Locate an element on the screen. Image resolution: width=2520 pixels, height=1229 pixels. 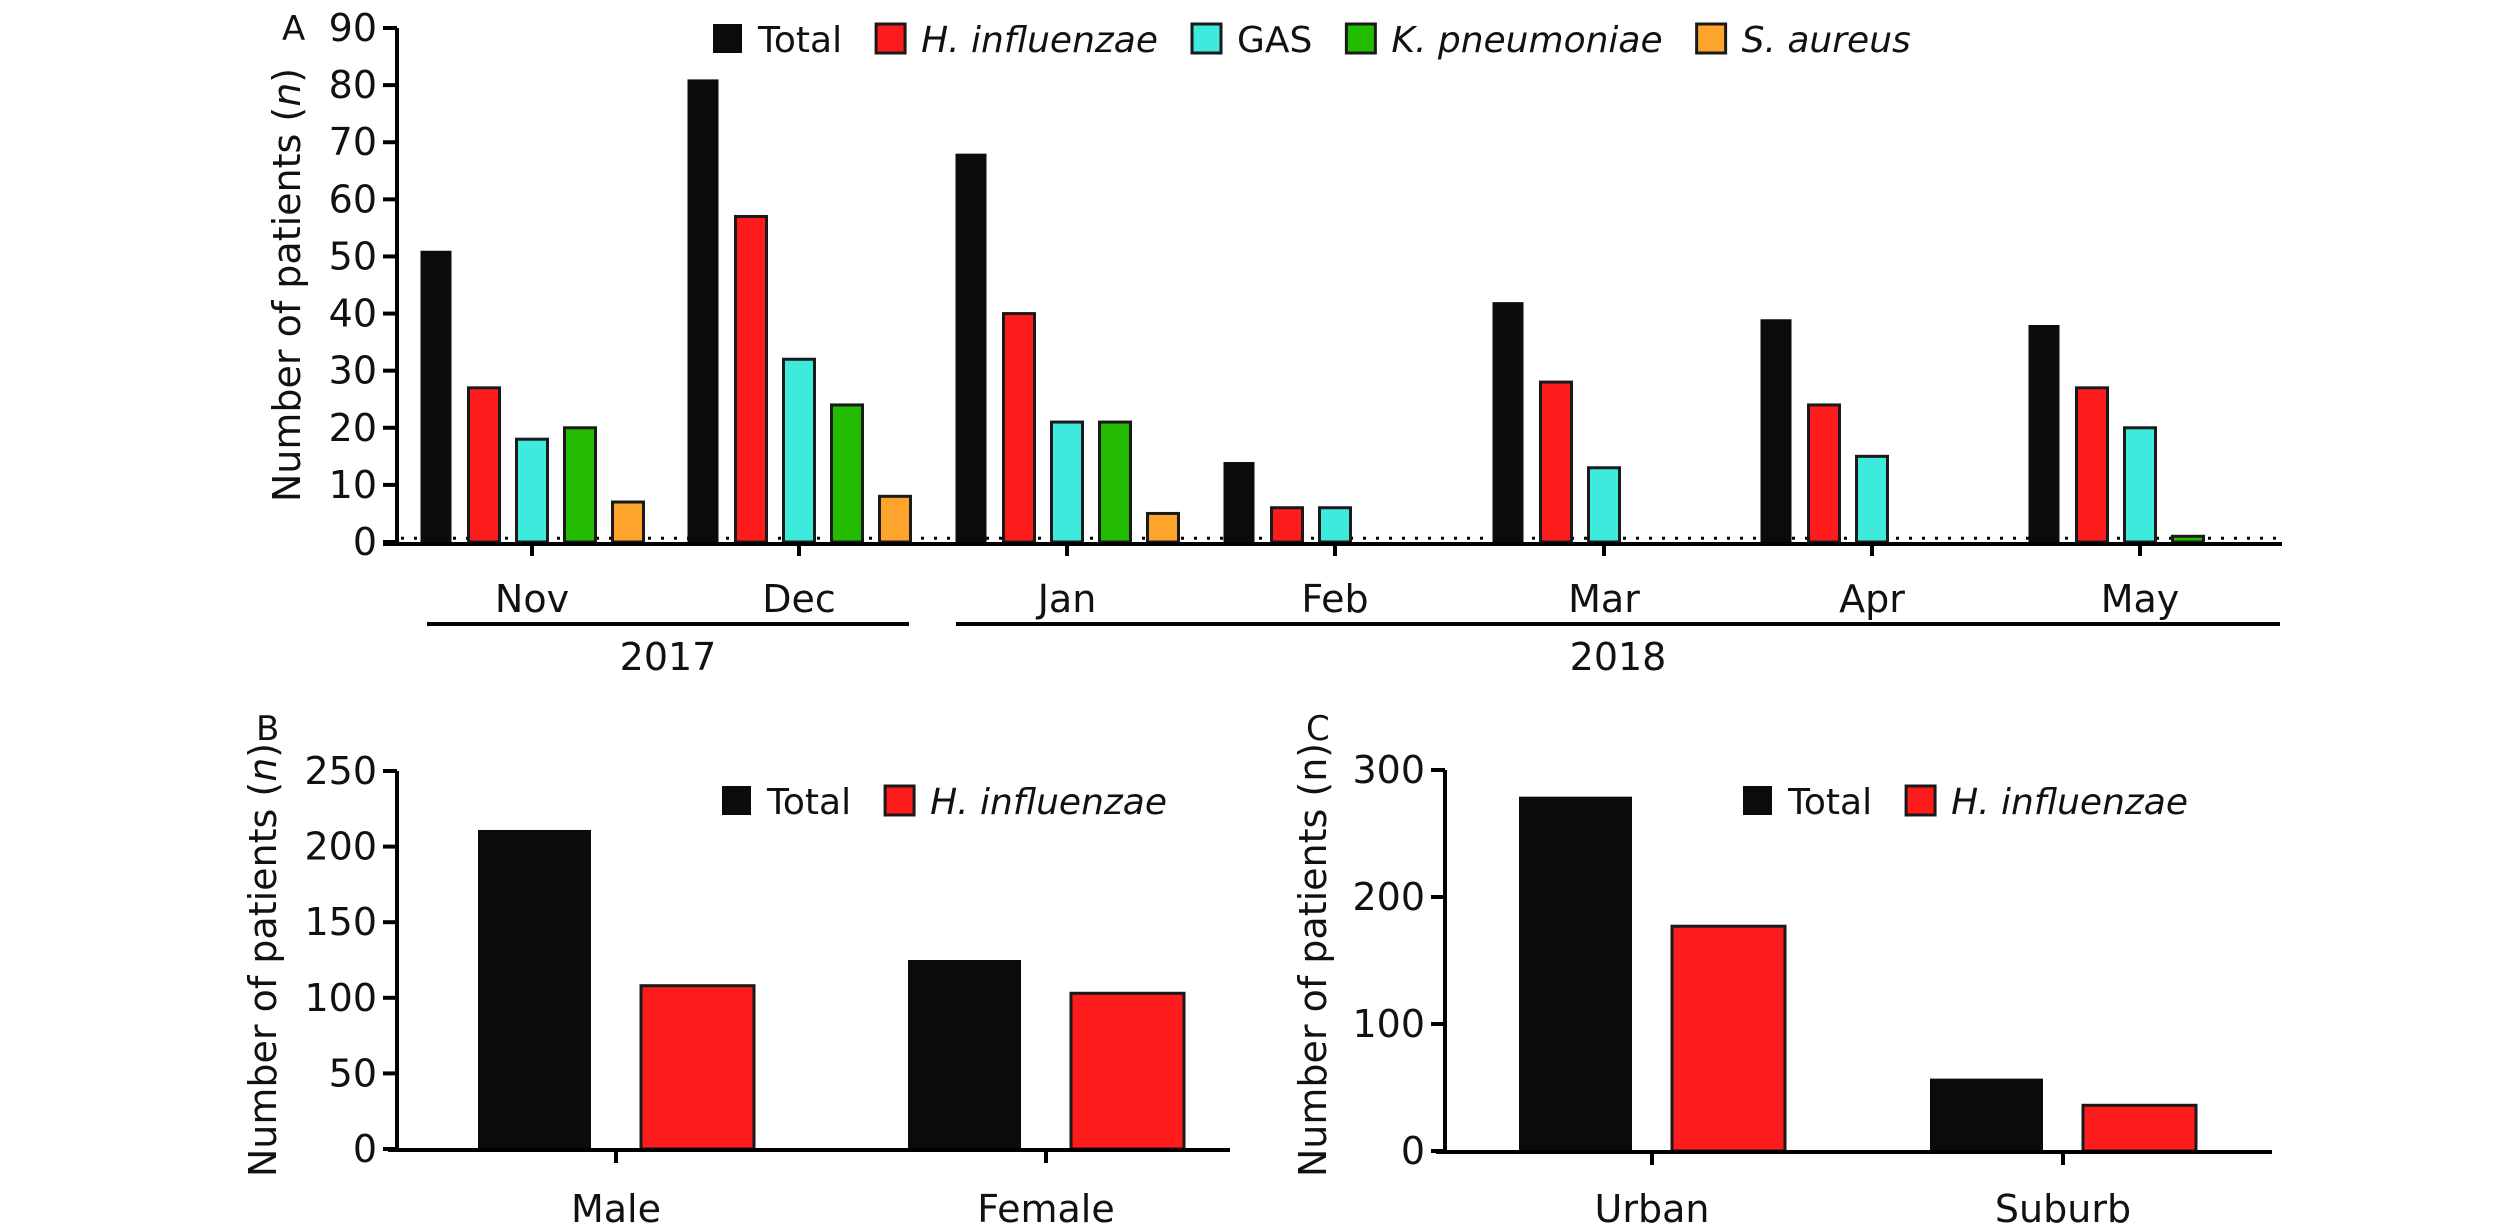
legend-swatch-s-aureus is located at coordinates (1711, 38).